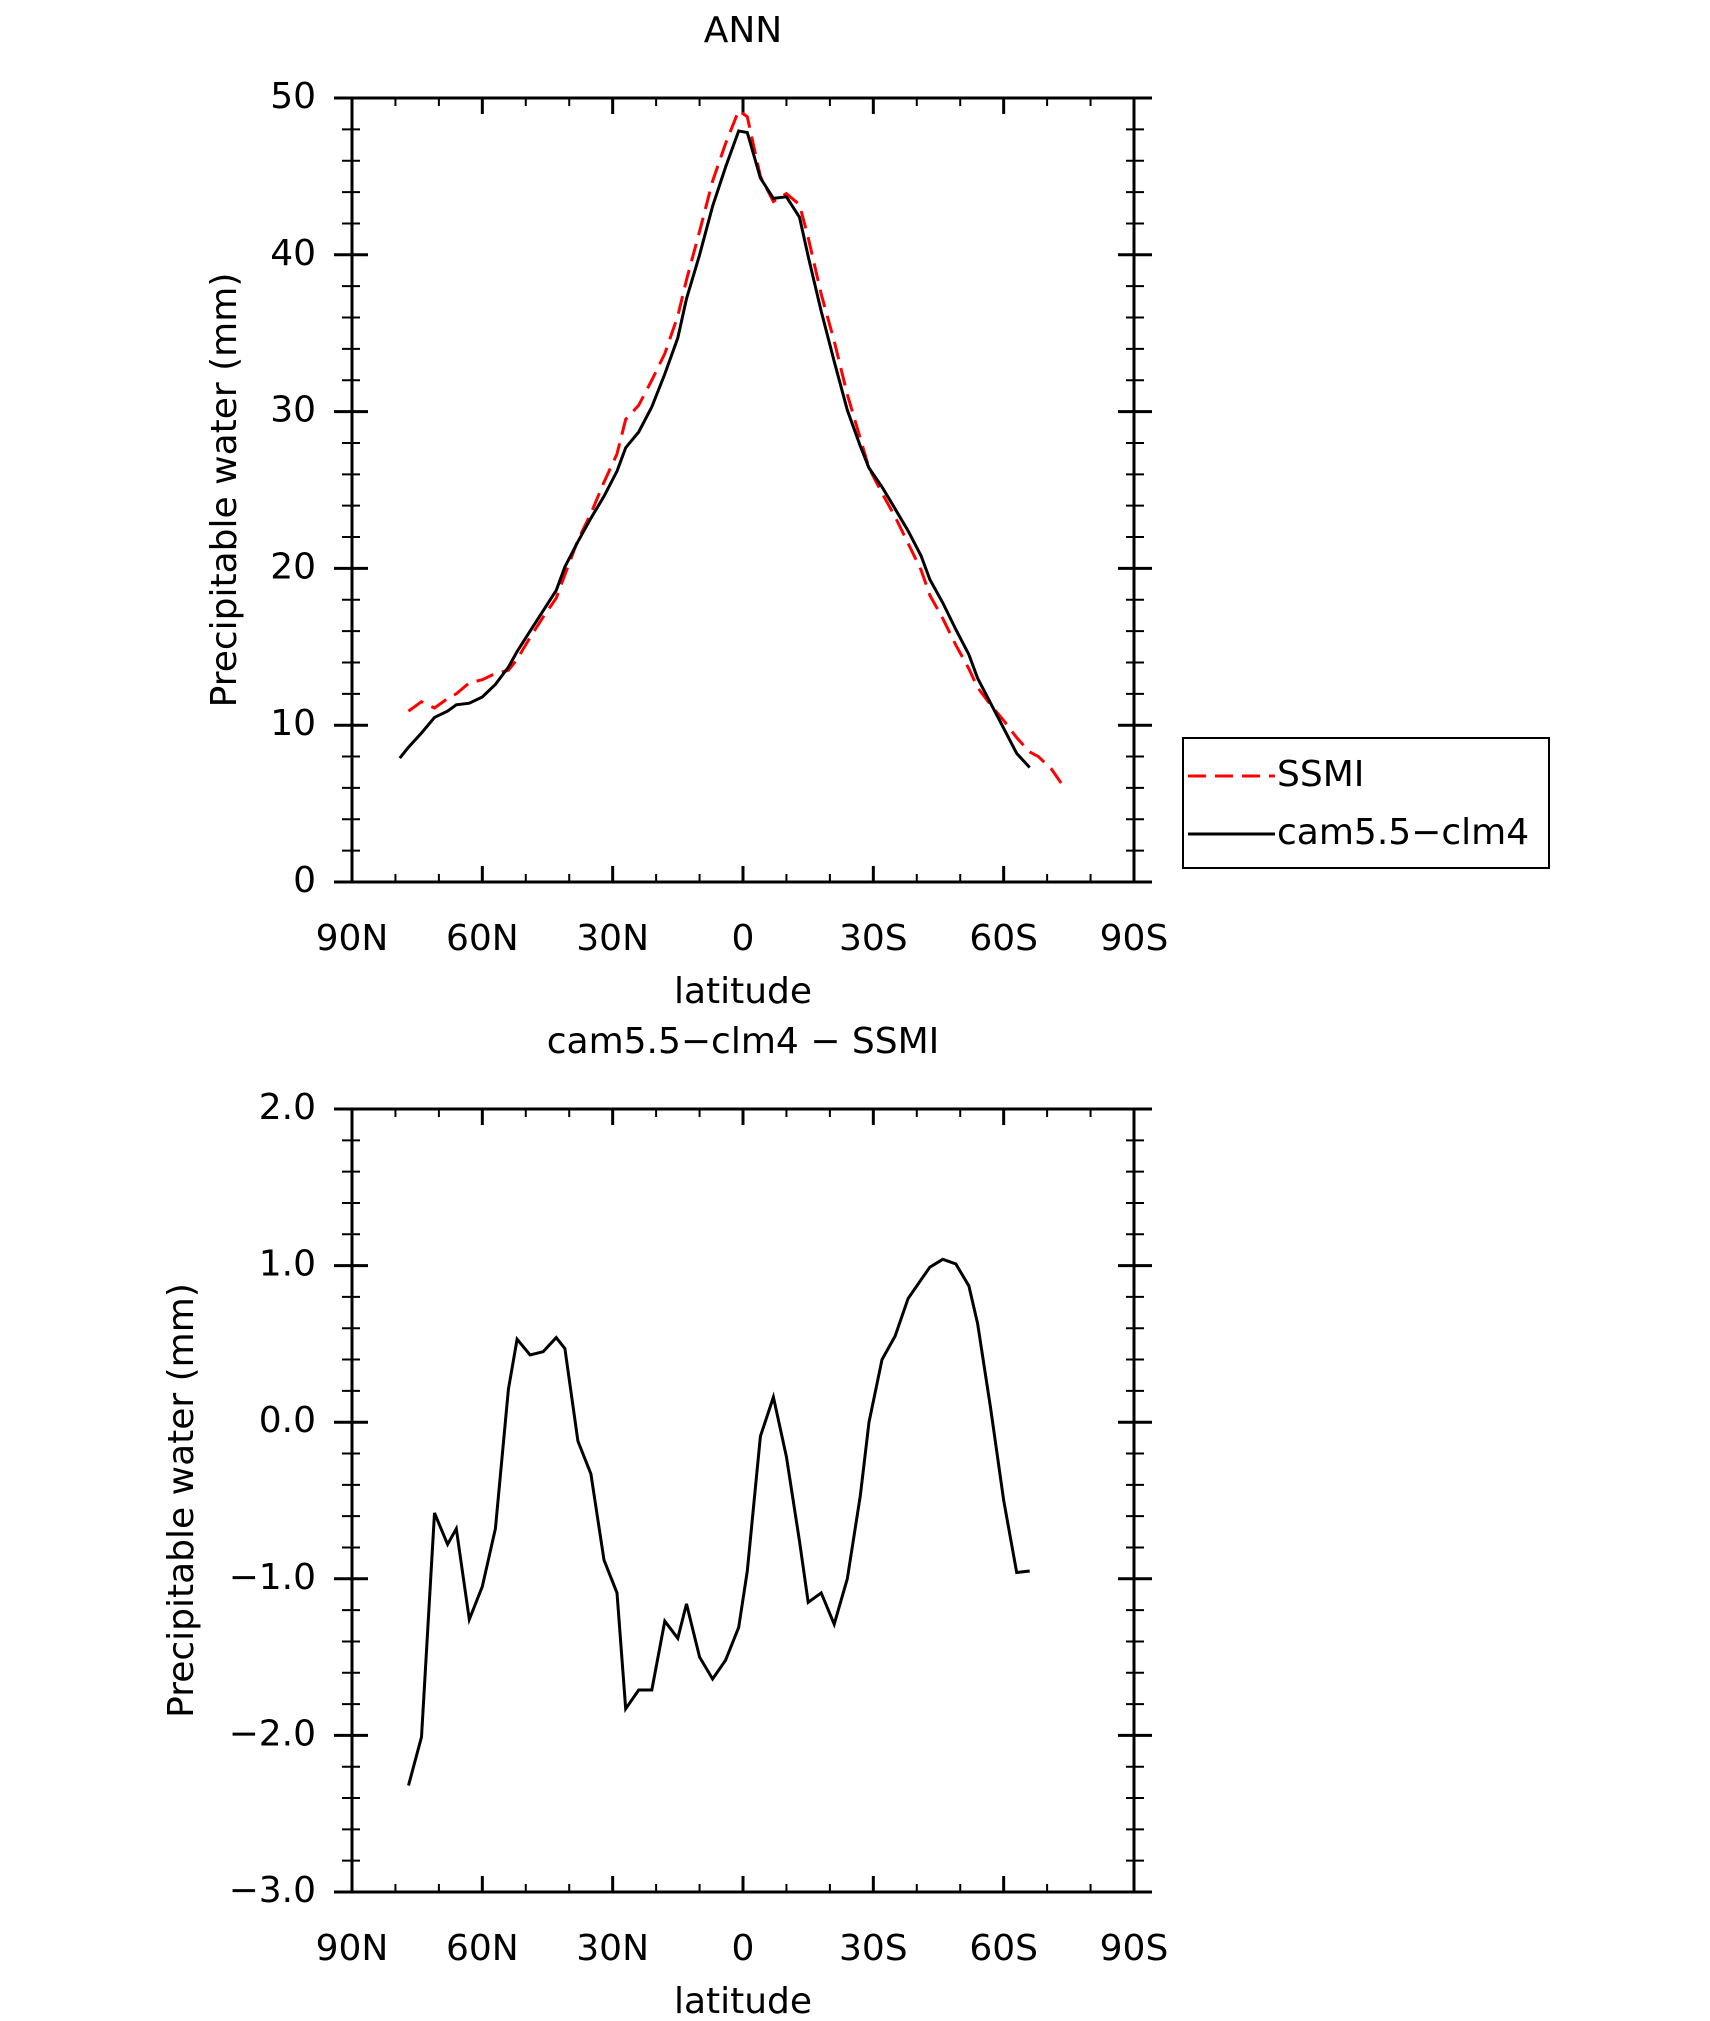 This screenshot has height=2021, width=1710. What do you see at coordinates (1403, 832) in the screenshot?
I see `legend-label: cam5.5−clm4` at bounding box center [1403, 832].